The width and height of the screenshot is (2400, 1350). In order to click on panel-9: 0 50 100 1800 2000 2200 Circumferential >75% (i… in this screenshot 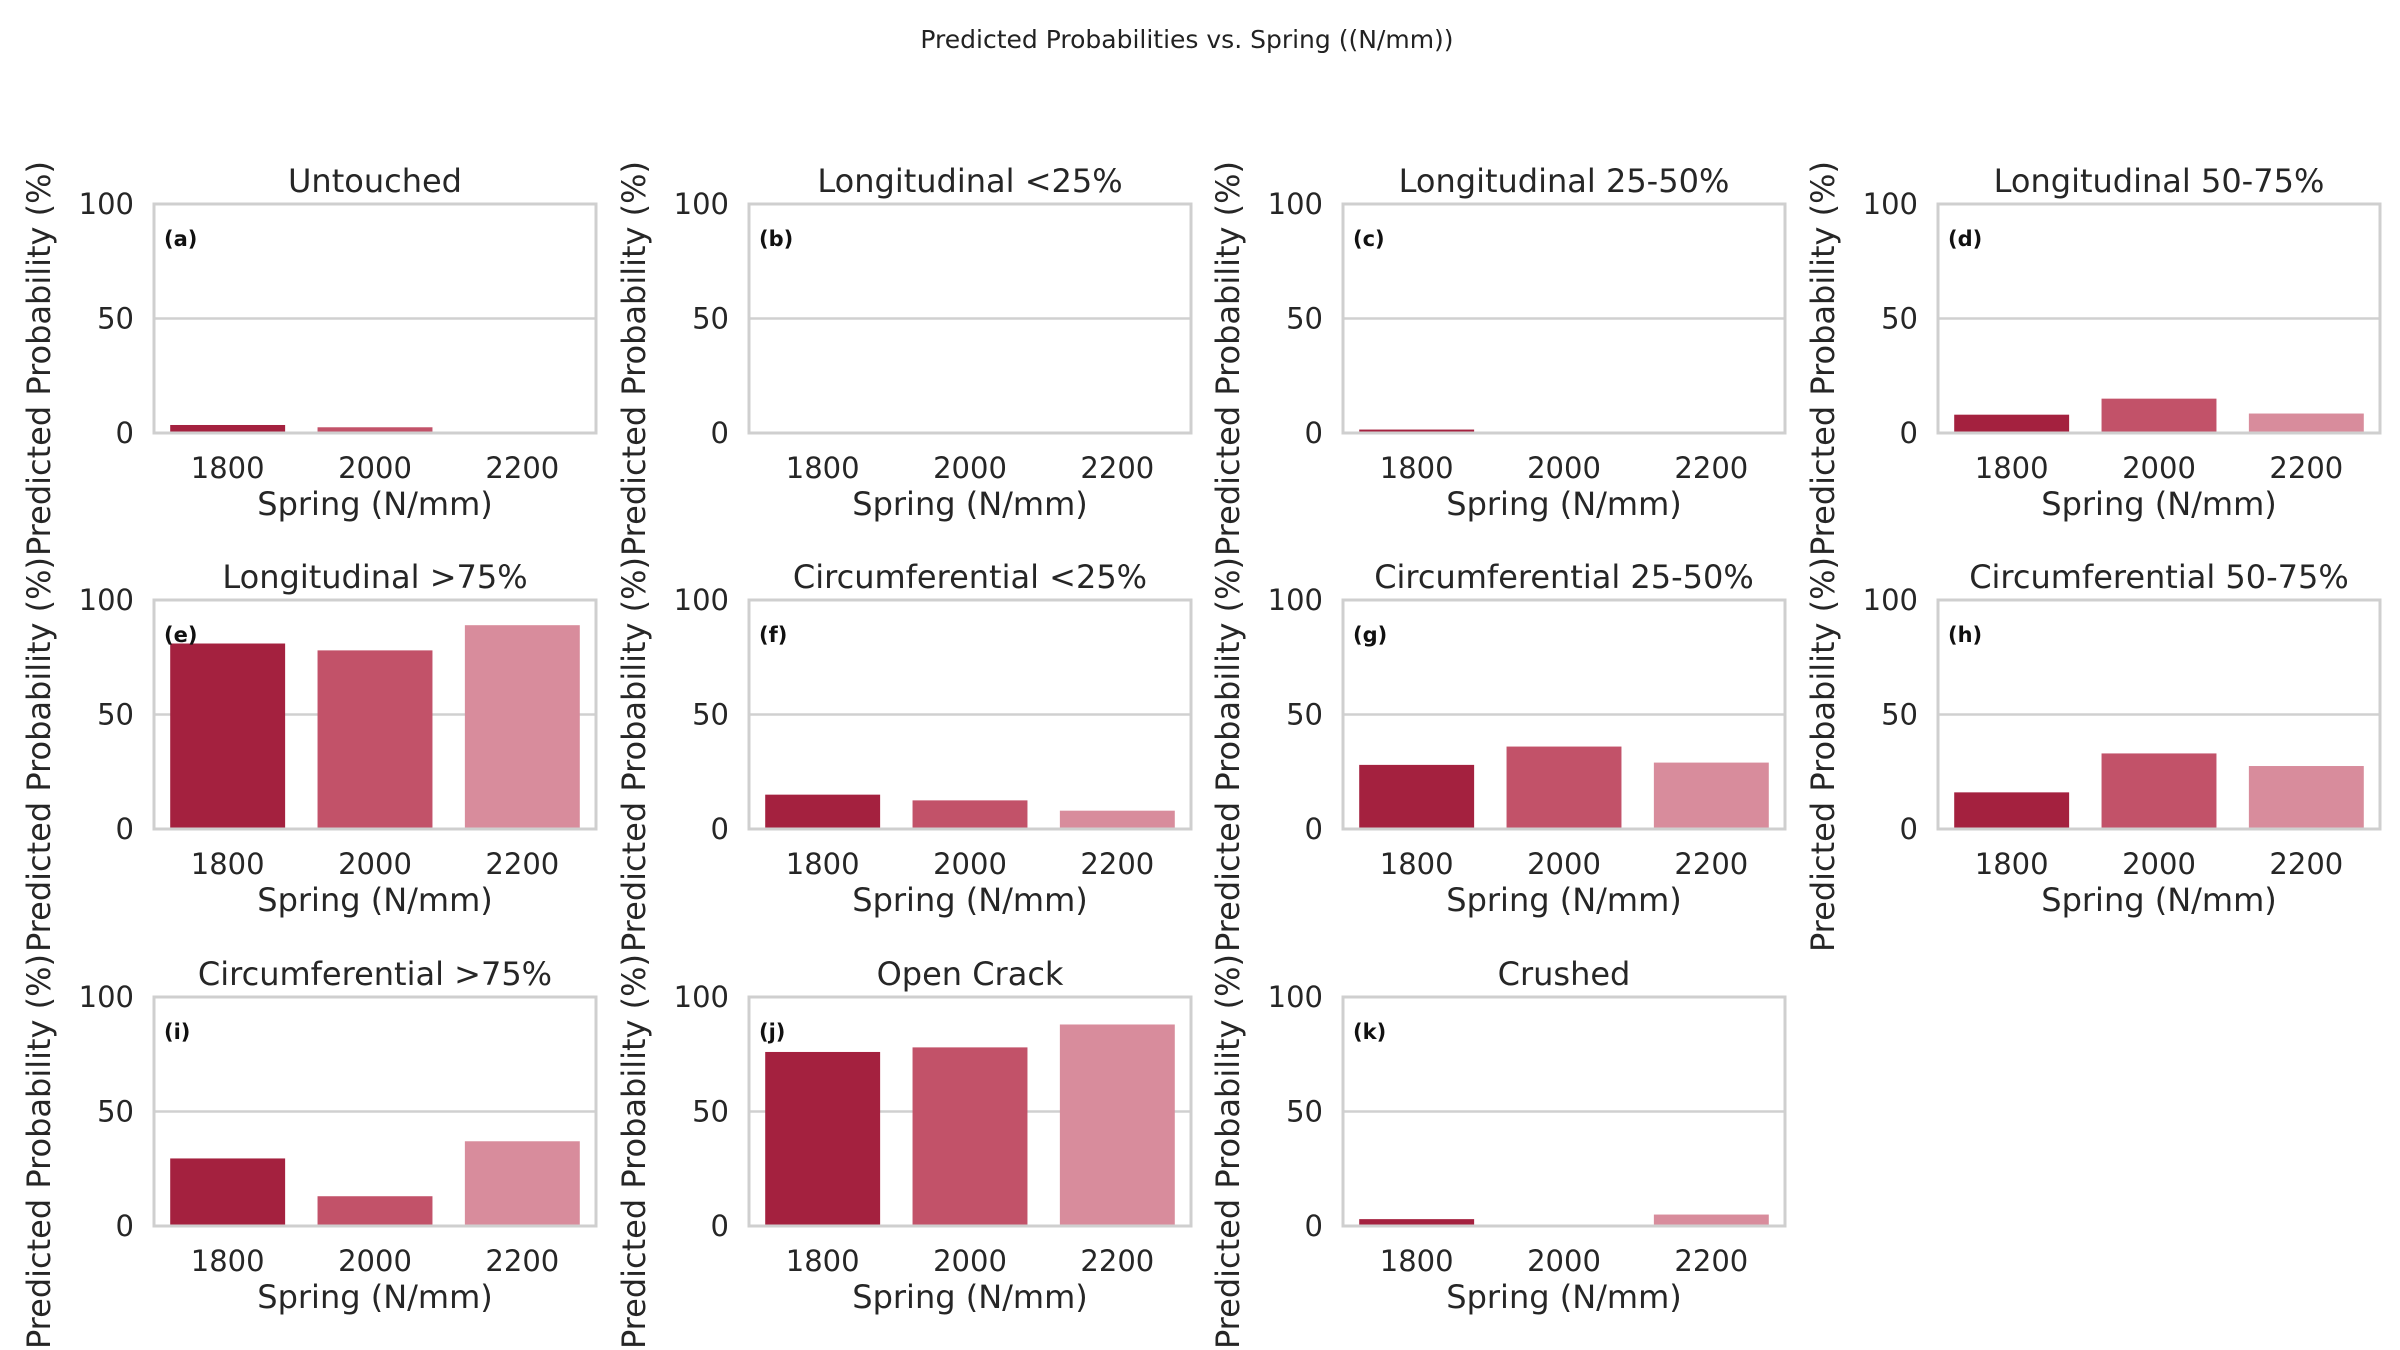, I will do `click(309, 1151)`.